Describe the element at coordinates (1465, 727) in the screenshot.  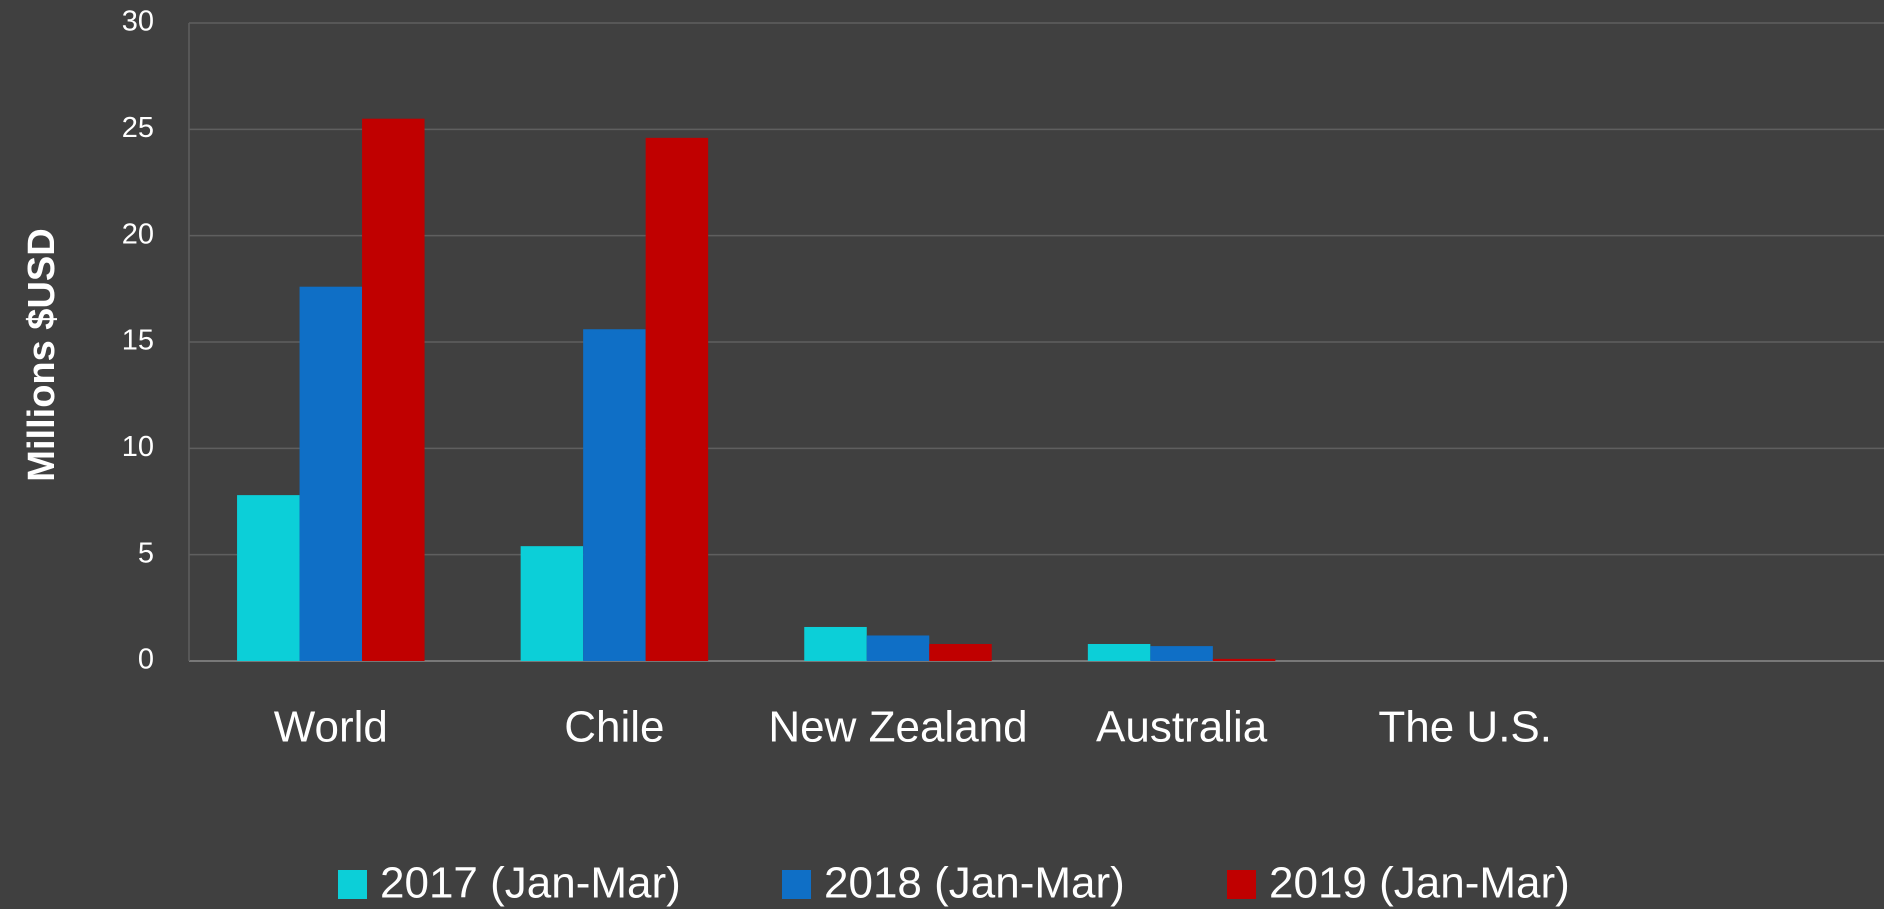
I see `x-tick-label: The U.S.` at that location.